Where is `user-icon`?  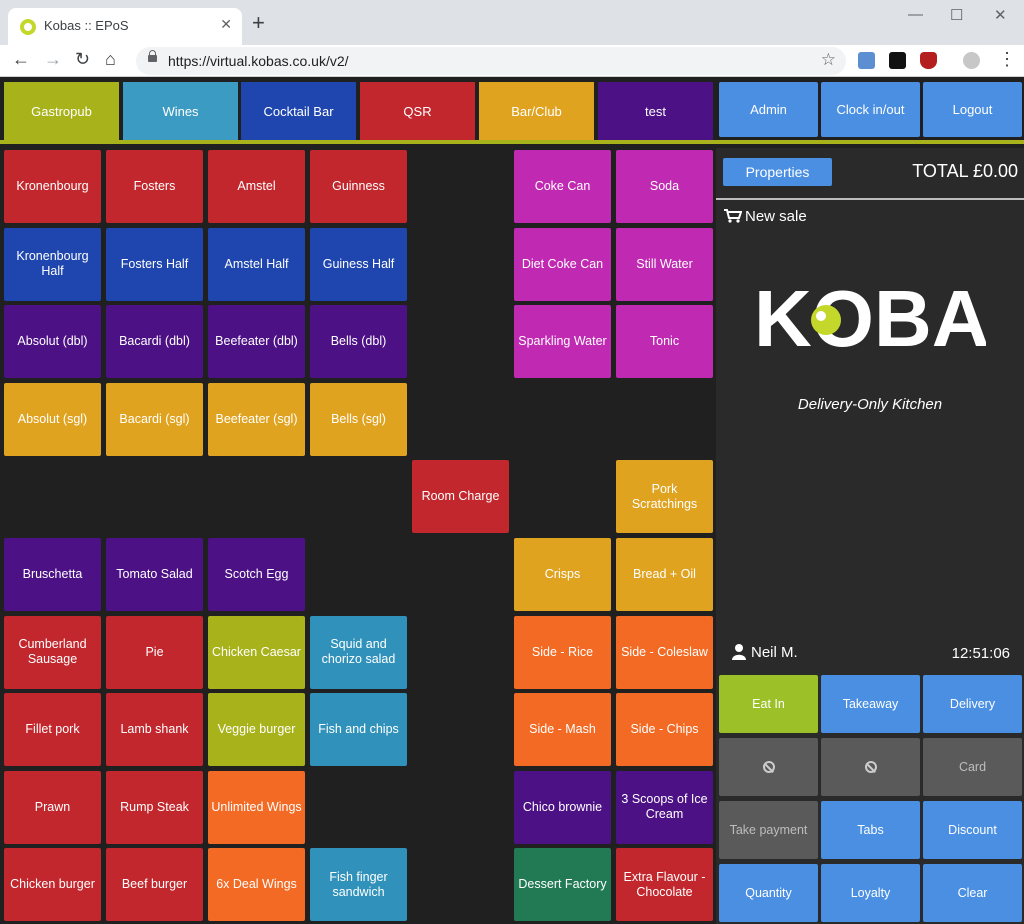 user-icon is located at coordinates (739, 652).